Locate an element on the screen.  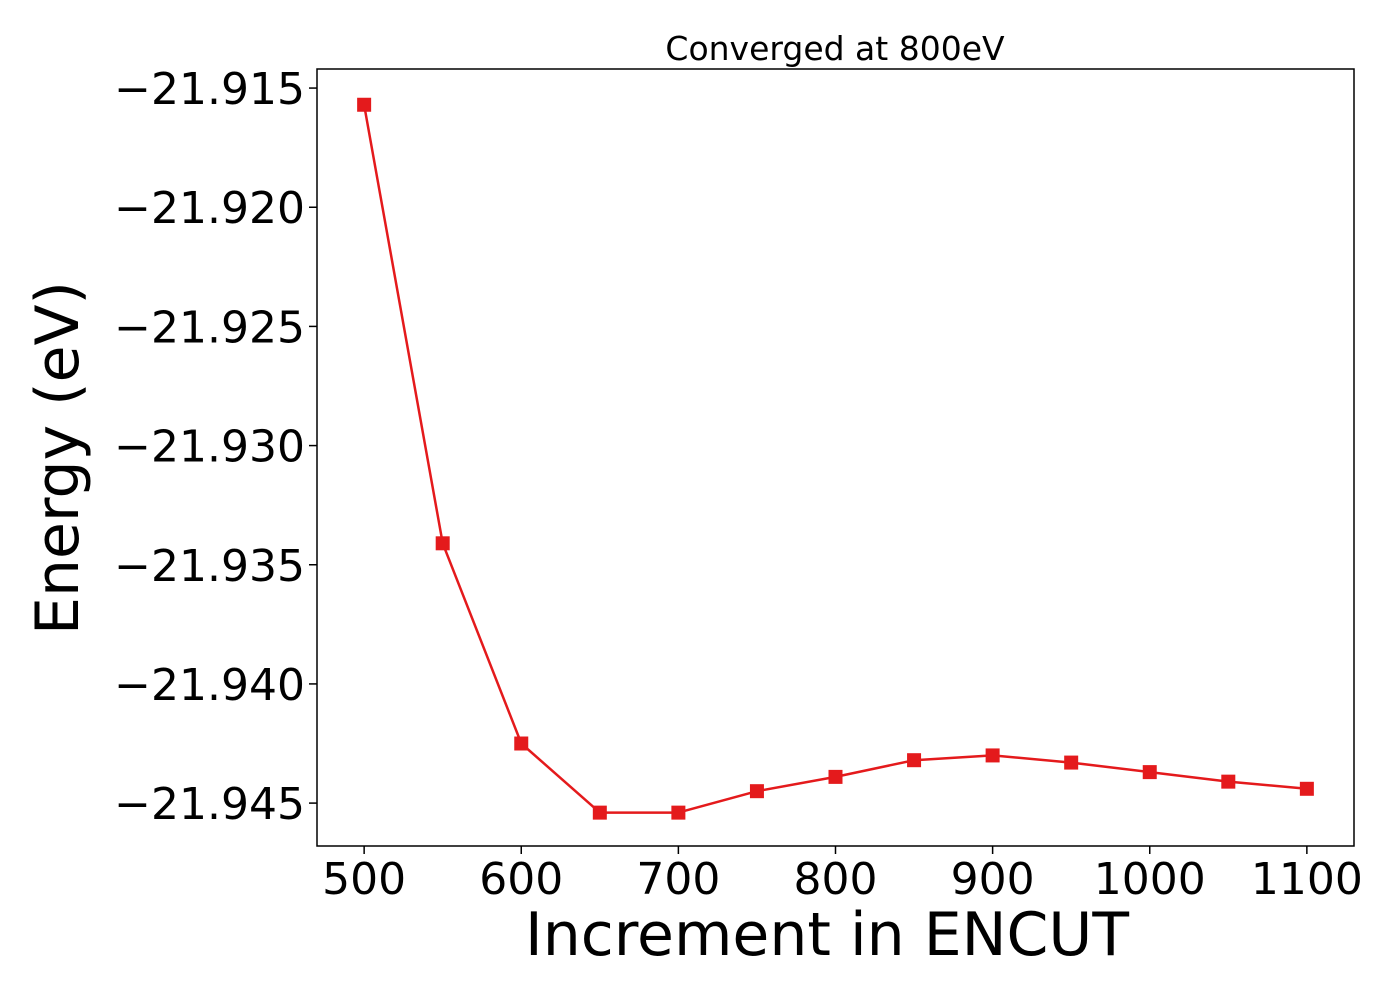
x-tick-label: 1100 is located at coordinates (1307, 879).